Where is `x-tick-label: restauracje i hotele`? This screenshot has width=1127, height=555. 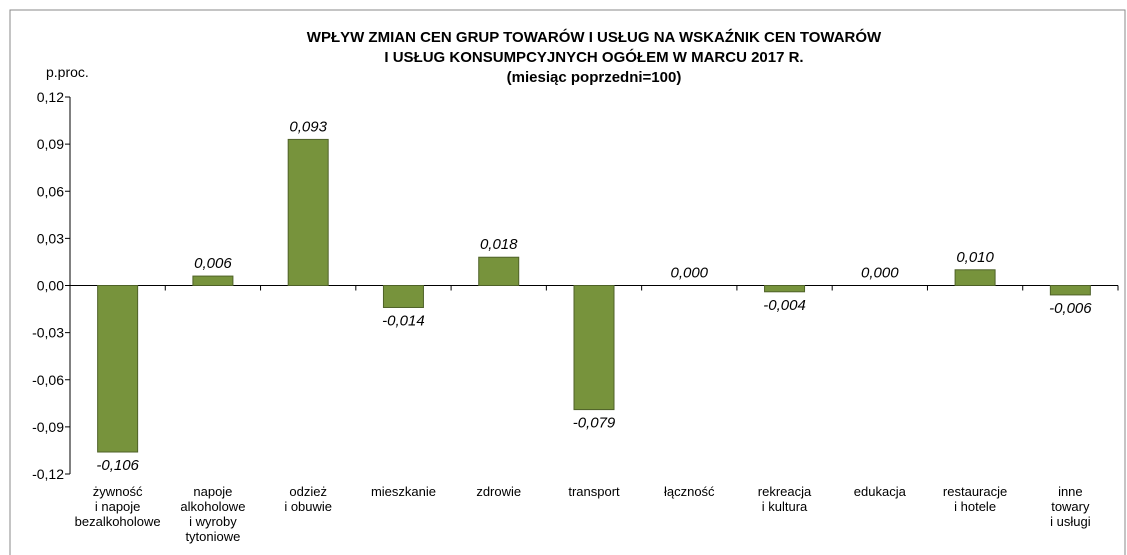
x-tick-label: restauracje i hotele is located at coordinates (975, 499).